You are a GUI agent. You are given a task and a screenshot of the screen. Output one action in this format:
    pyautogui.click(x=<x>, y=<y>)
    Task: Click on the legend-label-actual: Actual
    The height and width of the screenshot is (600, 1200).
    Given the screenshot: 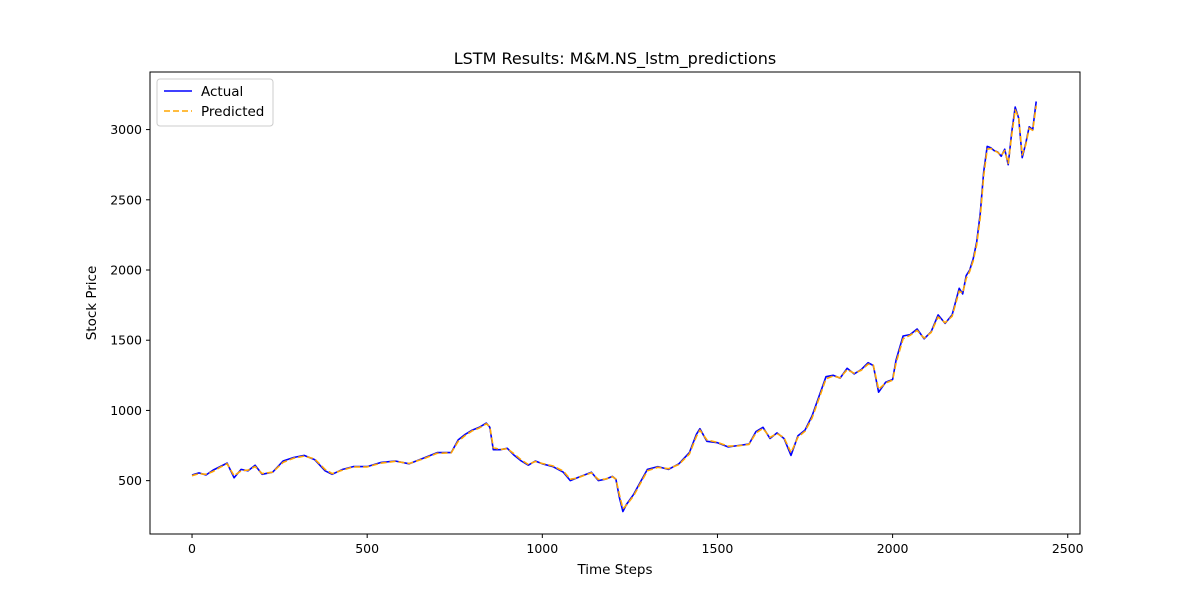 What is the action you would take?
    pyautogui.click(x=222, y=92)
    